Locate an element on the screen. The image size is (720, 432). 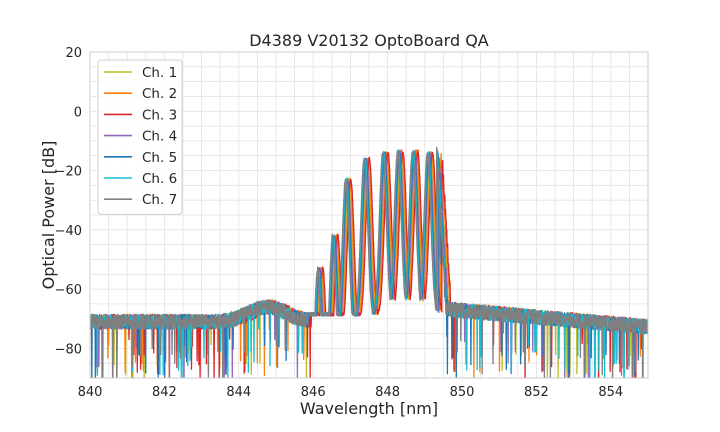
y-tick-labels: −80 −60 −40 −20 0 20 is located at coordinates (68, 201).